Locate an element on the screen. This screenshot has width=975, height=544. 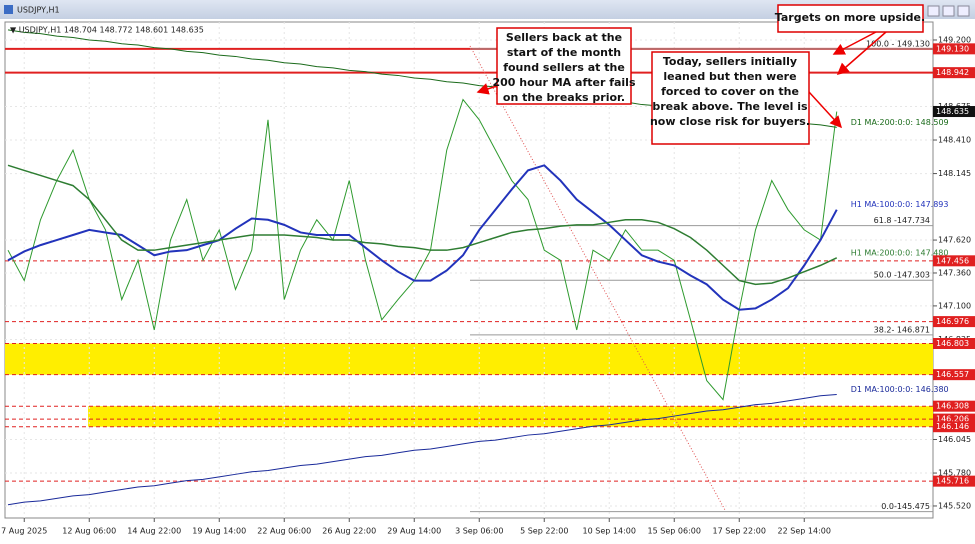
annotation-text: on the breaks prior. is located at coordinates (564, 97).